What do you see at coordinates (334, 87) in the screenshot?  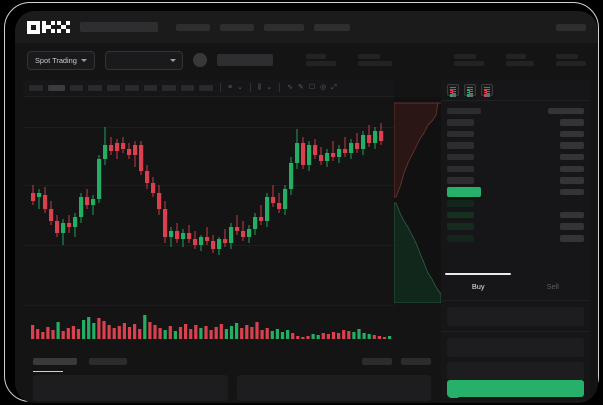 I see `fullscreen-icon: ⤢` at bounding box center [334, 87].